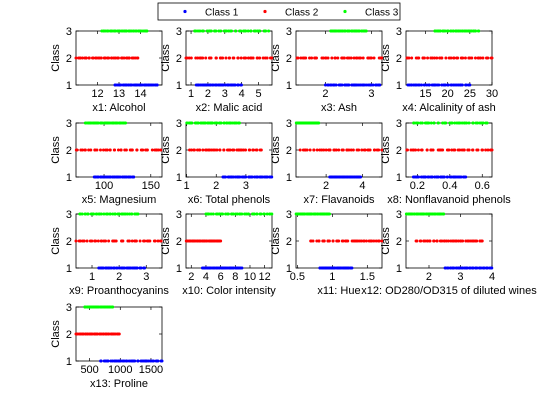 This screenshot has width=560, height=420. What do you see at coordinates (120, 370) in the screenshot?
I see `x-tick-label: 1000` at bounding box center [120, 370].